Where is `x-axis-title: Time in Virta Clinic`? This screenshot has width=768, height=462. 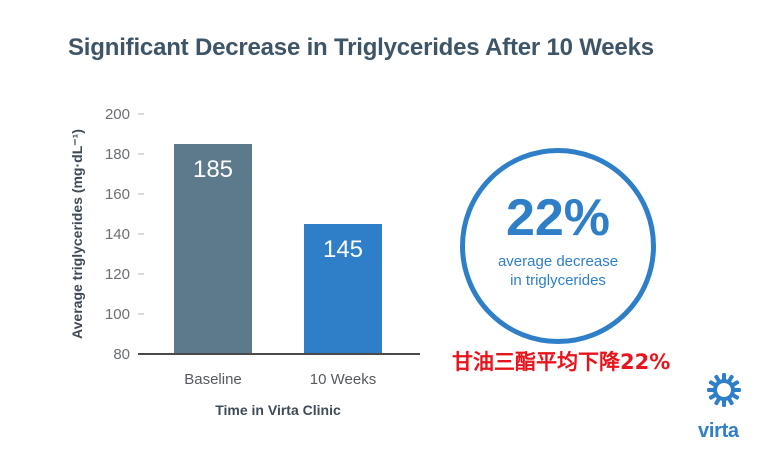
x-axis-title: Time in Virta Clinic is located at coordinates (278, 410).